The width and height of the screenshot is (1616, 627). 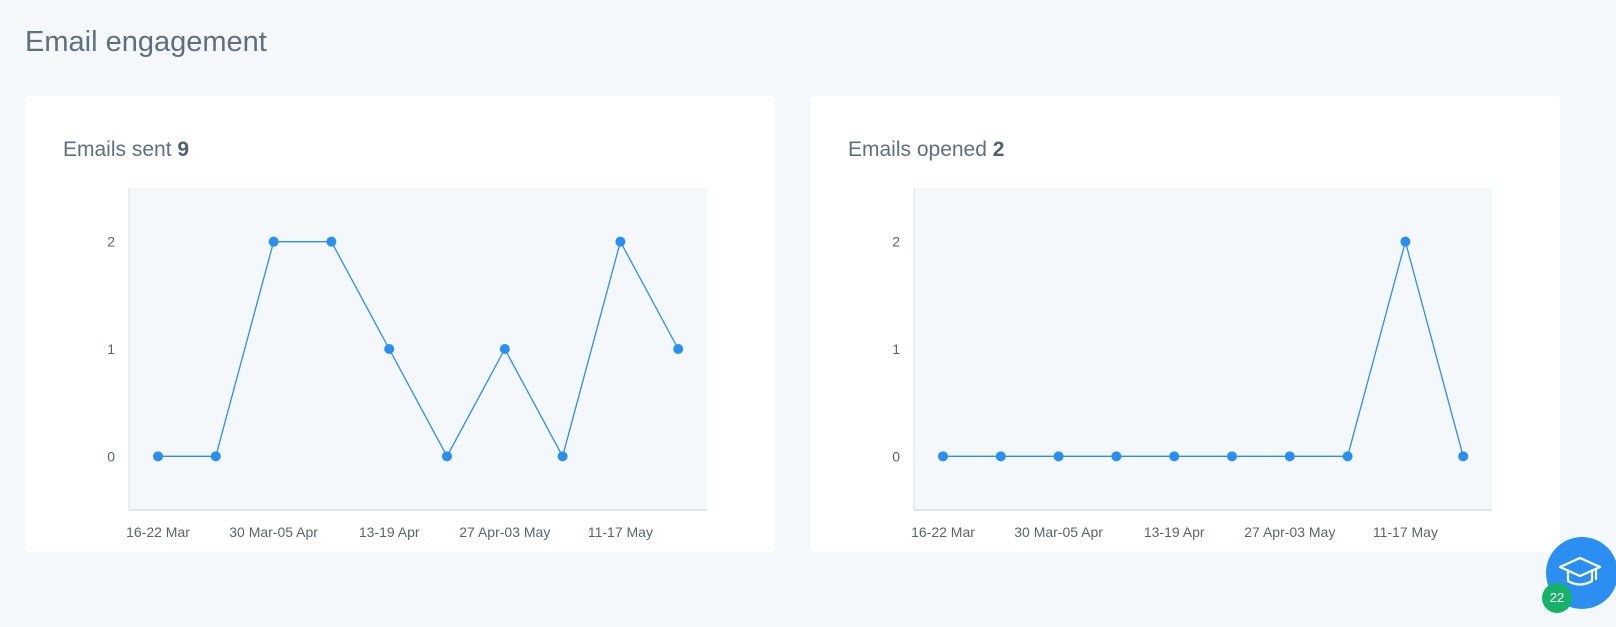 I want to click on emails-opened-title: Emails opened 2, so click(x=926, y=150).